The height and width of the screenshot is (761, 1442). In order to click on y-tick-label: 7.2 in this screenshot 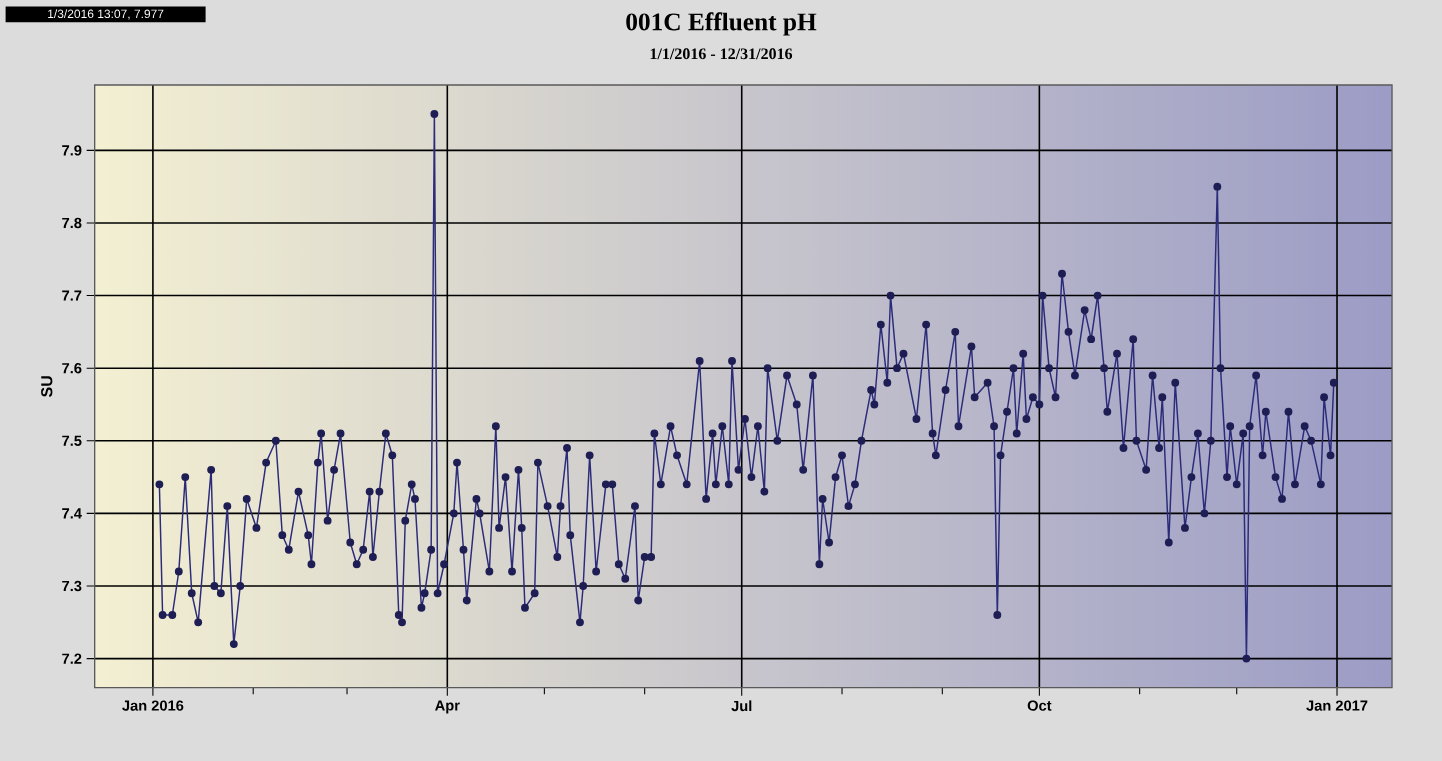, I will do `click(72, 658)`.